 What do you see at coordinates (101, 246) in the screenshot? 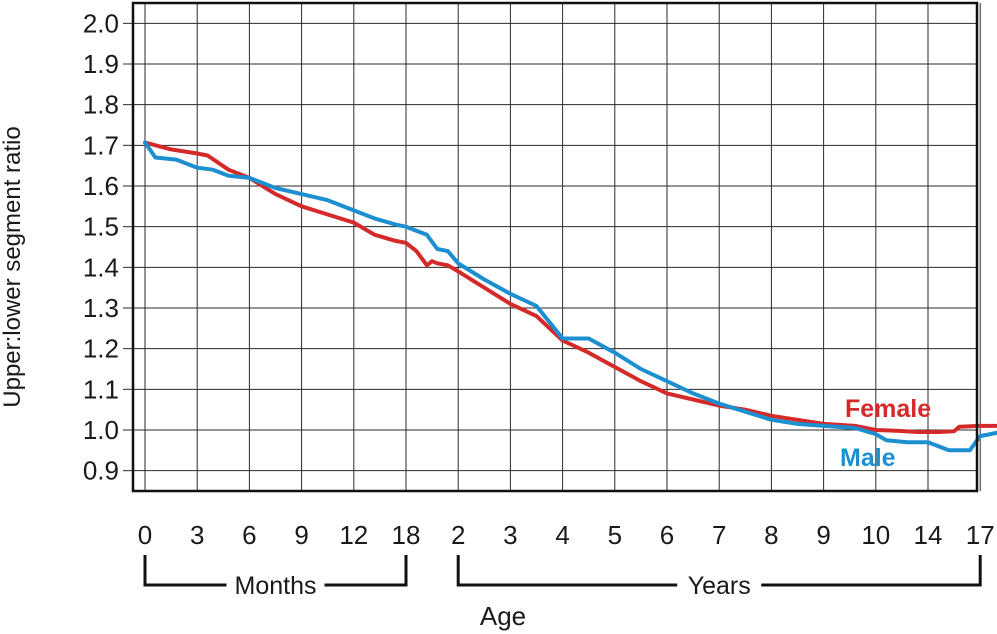
I see `y-axis-ticks: 2.0 1.9 1.8 1.7 1.6 1.5 1.4 1.3 1.2 1.1 1.0 0.9` at bounding box center [101, 246].